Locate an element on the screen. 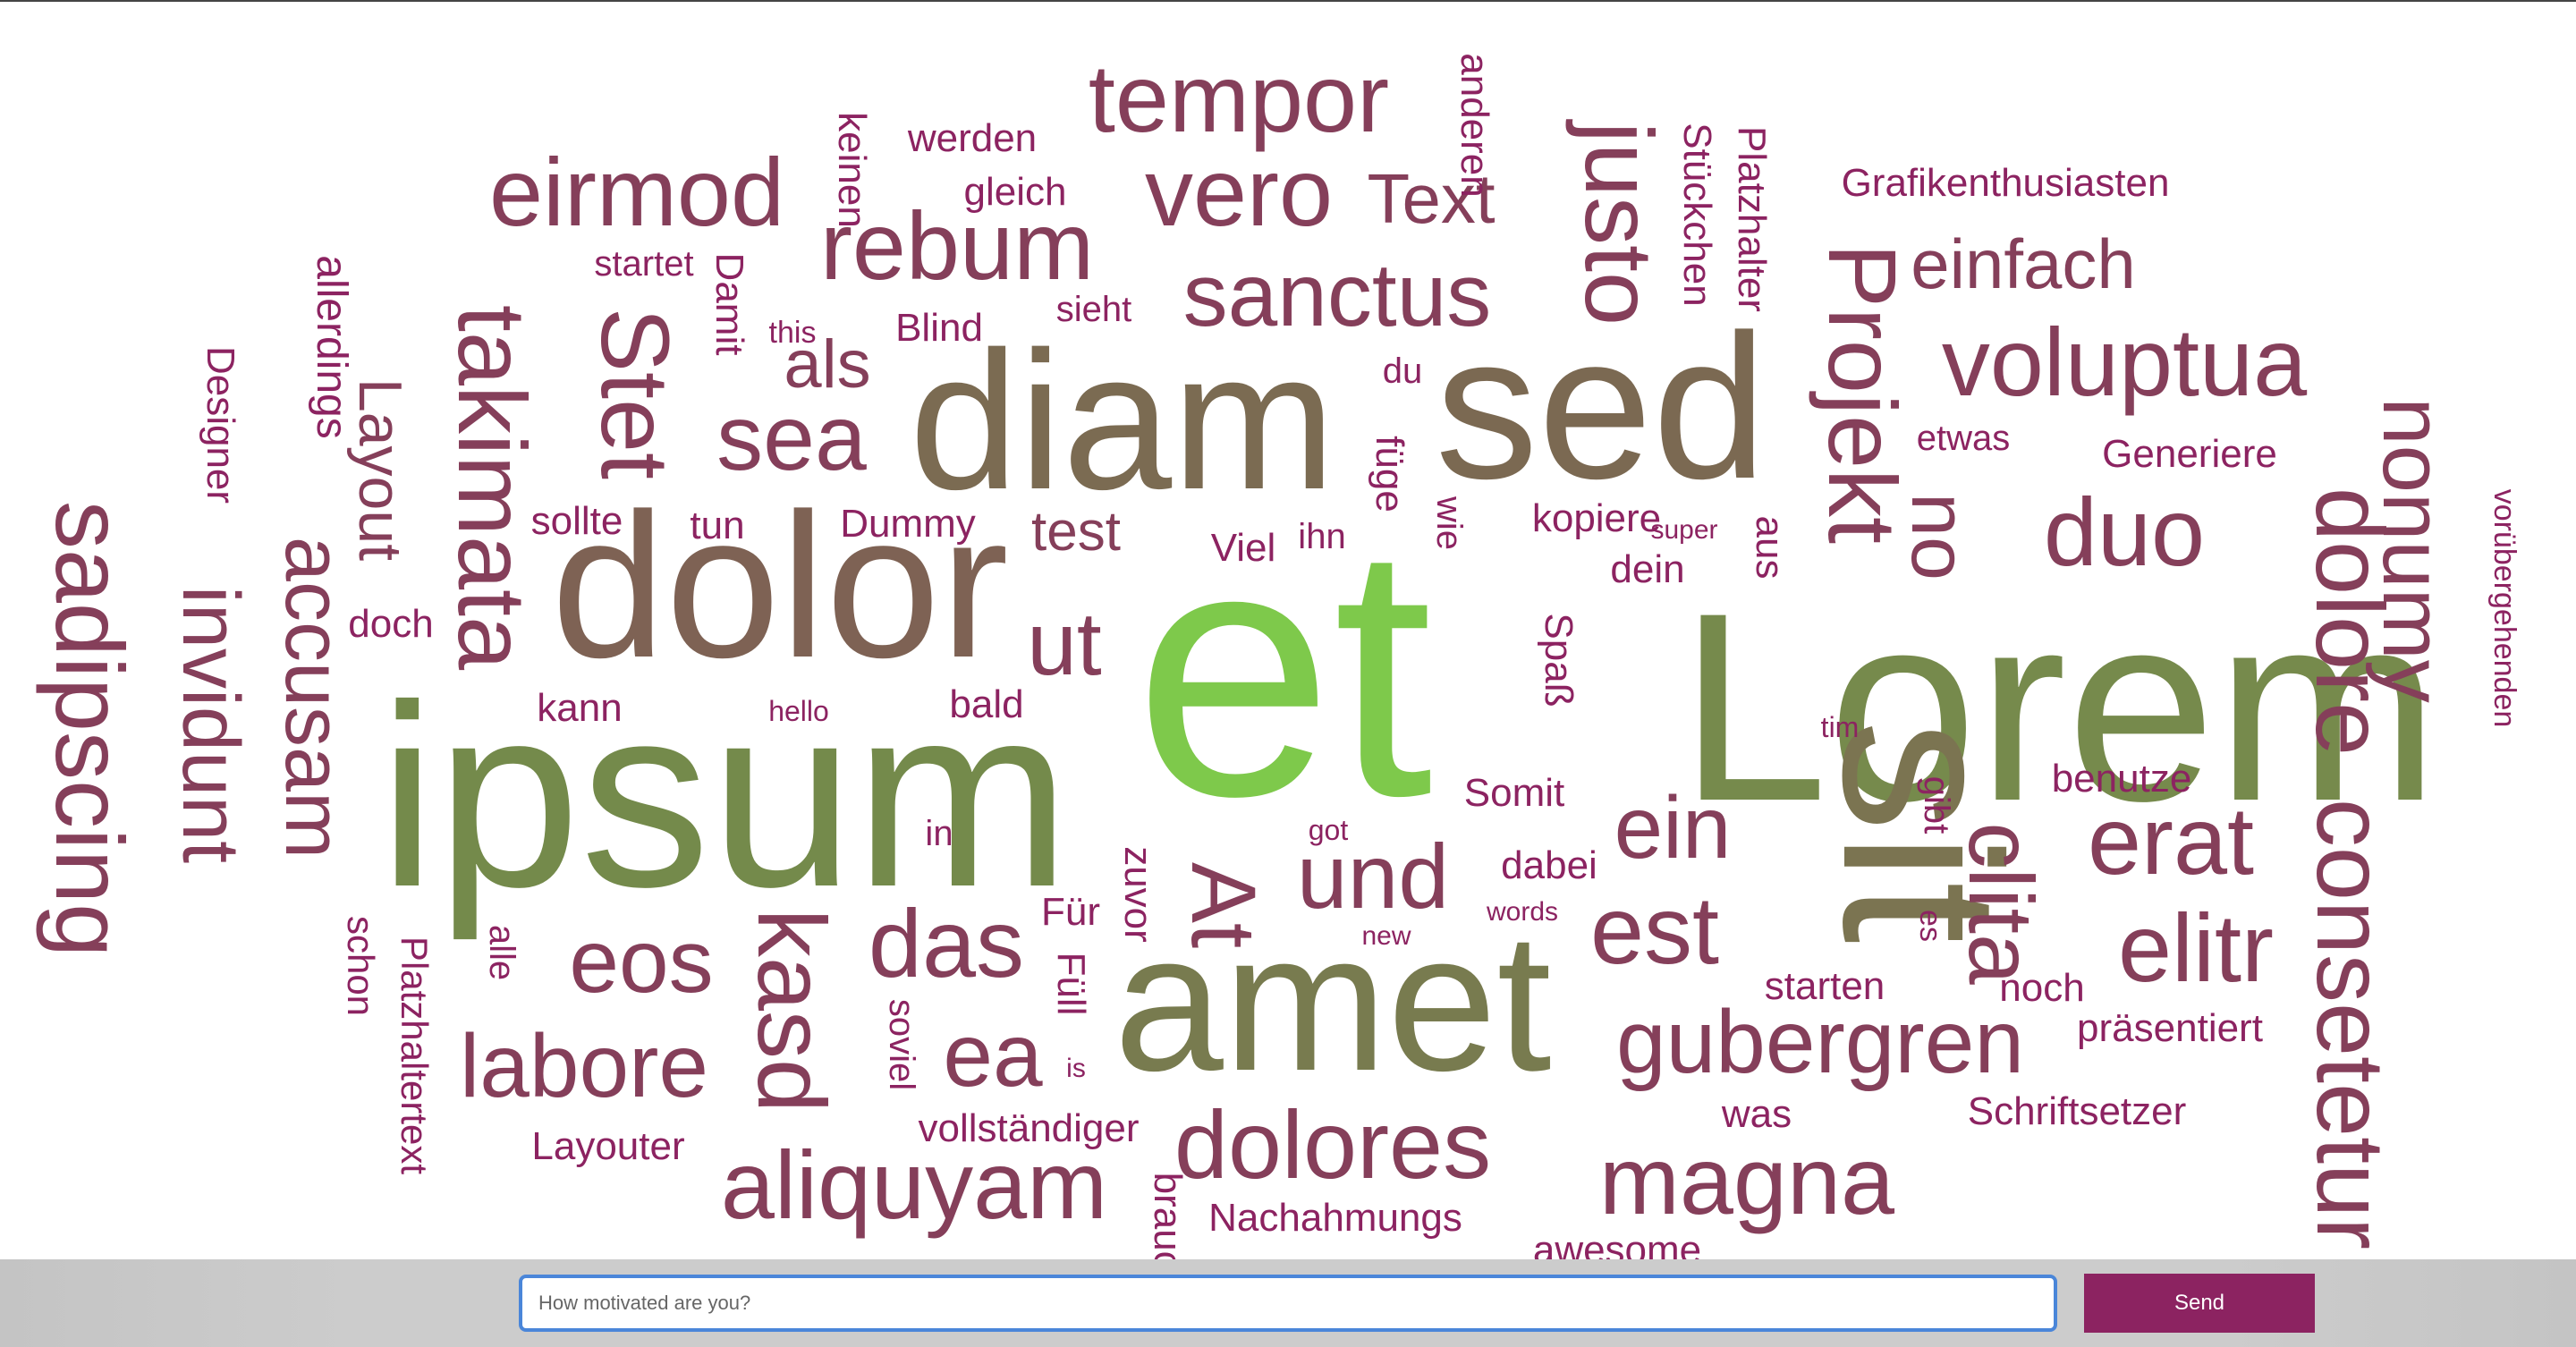 The image size is (2576, 1347). cloud-word: Lorem is located at coordinates (2059, 706).